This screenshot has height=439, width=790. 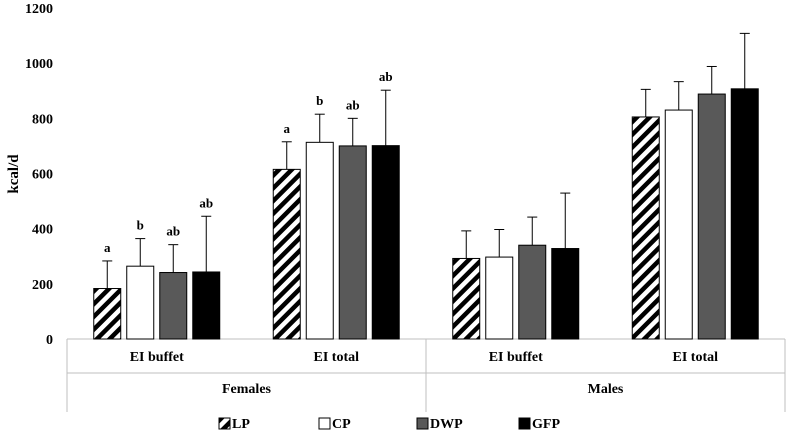 I want to click on y-axis: 0 200 400 600 800 1000 1200, so click(x=39, y=175).